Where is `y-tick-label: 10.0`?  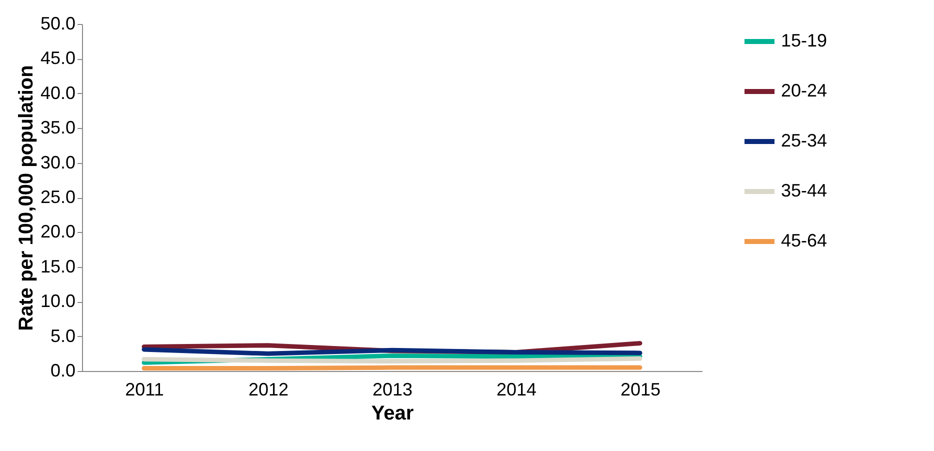
y-tick-label: 10.0 is located at coordinates (58, 301).